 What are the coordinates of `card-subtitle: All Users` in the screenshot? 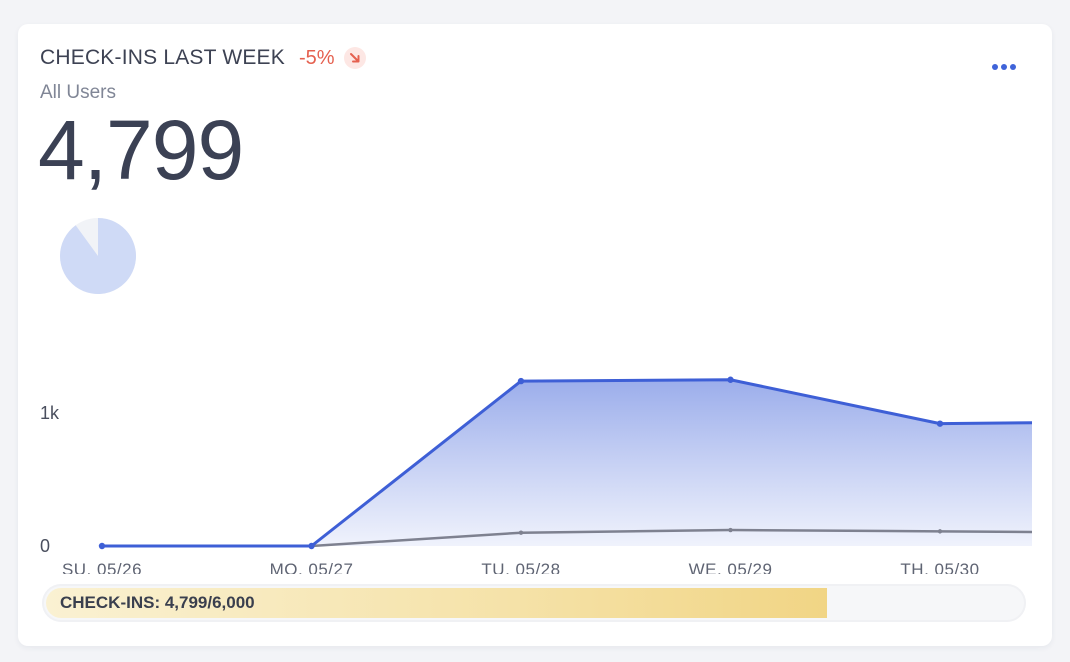 It's located at (78, 92).